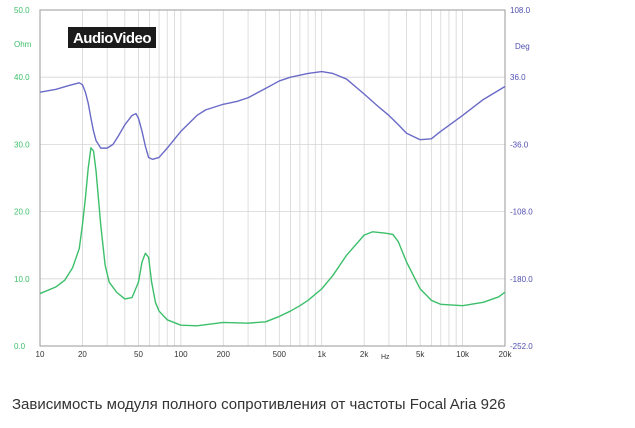 The image size is (635, 428). I want to click on x-tick-label: 1k, so click(322, 354).